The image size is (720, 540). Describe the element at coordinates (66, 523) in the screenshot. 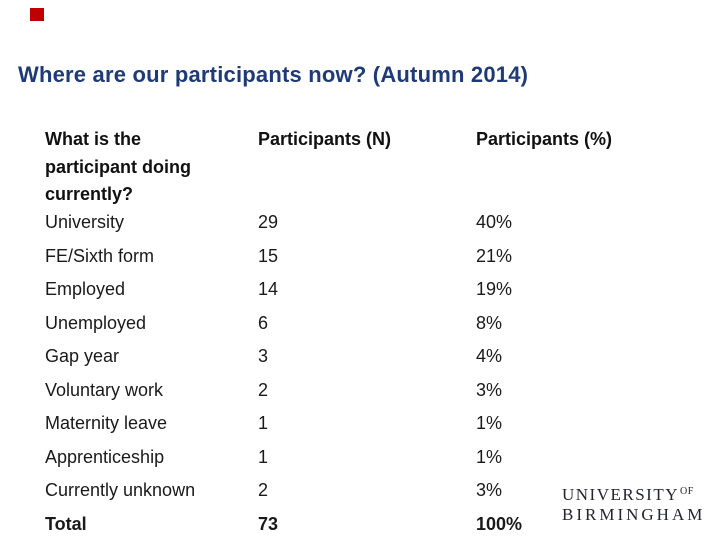

I see `row-label: Total` at that location.